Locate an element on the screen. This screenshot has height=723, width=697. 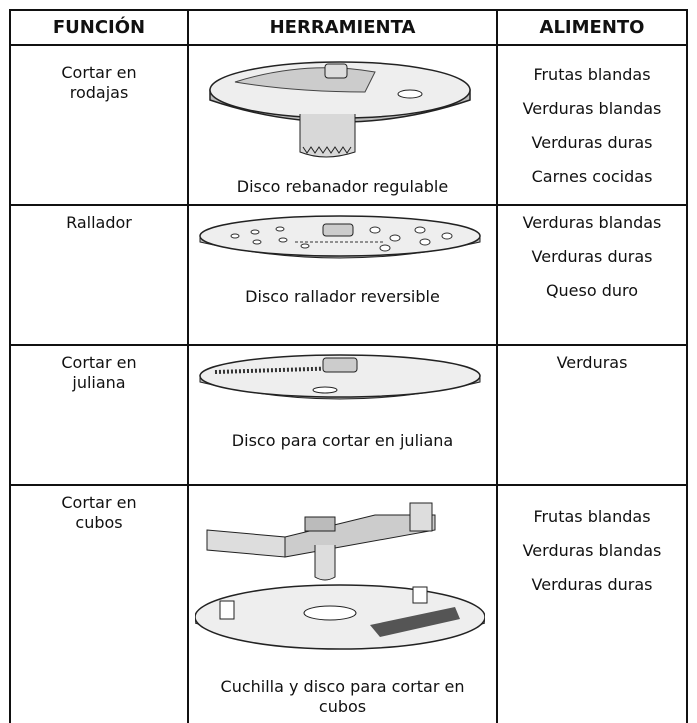
header: ALIMENTO is located at coordinates (592, 27).